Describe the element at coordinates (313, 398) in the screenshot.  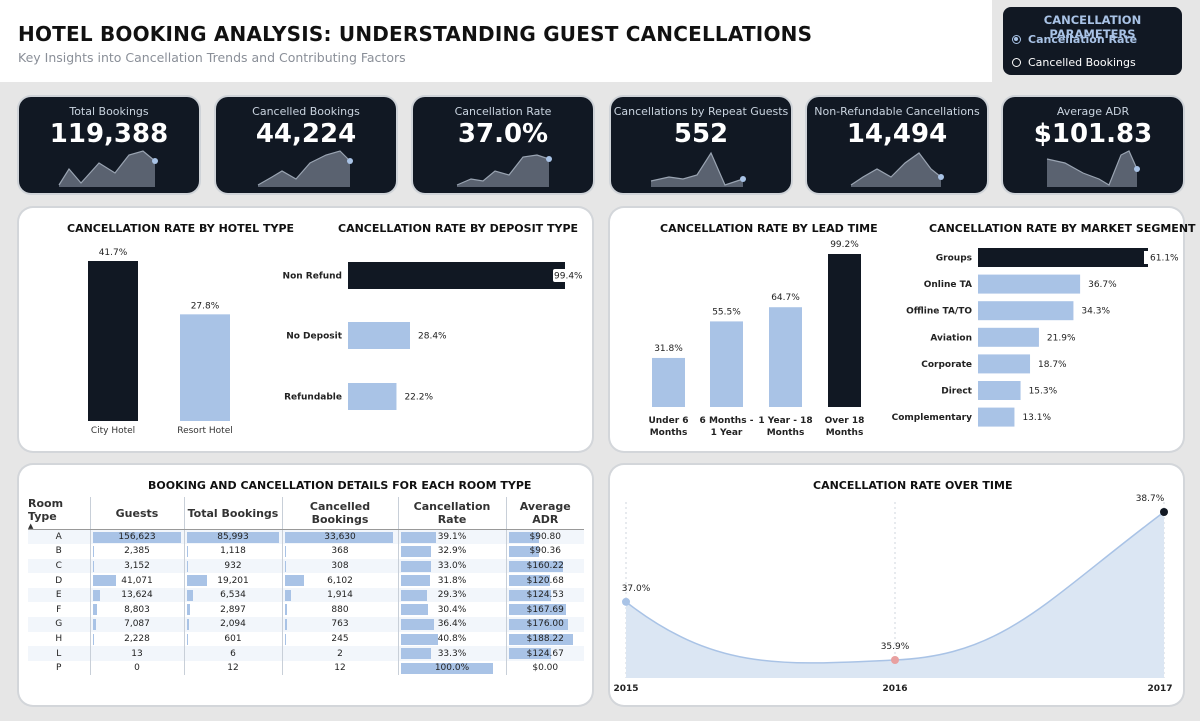
I see `category-label: Refundable` at that location.